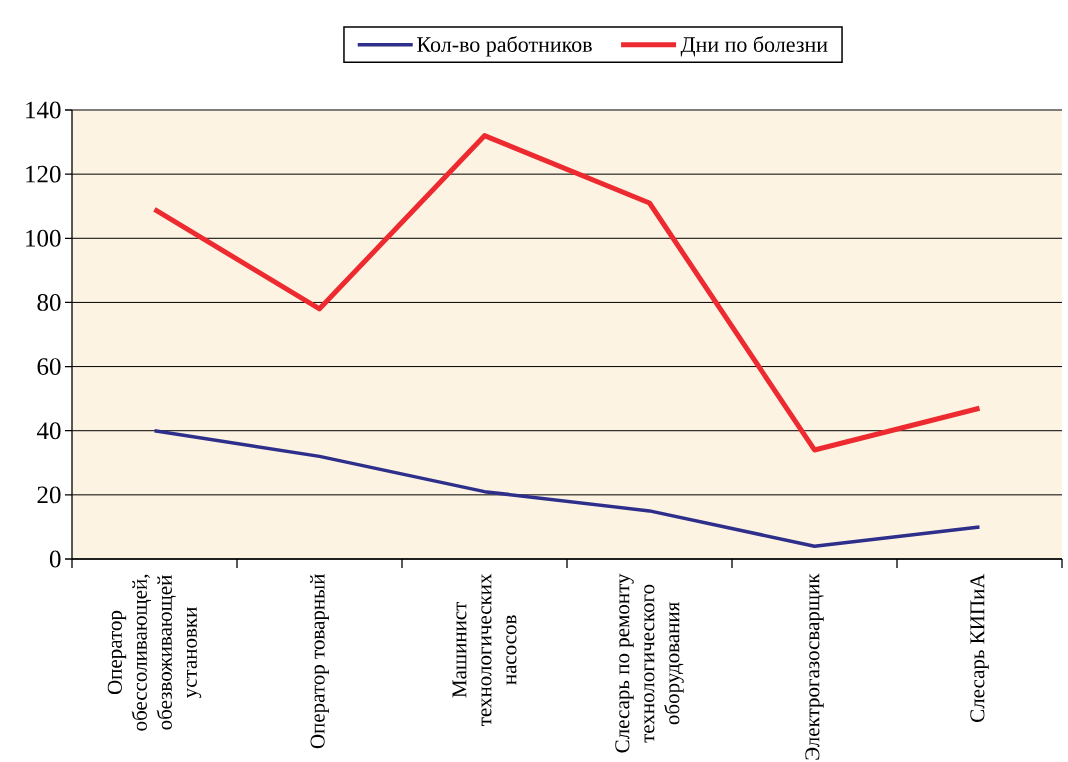  I want to click on x-tick-label: Слесарь КИПиА, so click(979, 647).